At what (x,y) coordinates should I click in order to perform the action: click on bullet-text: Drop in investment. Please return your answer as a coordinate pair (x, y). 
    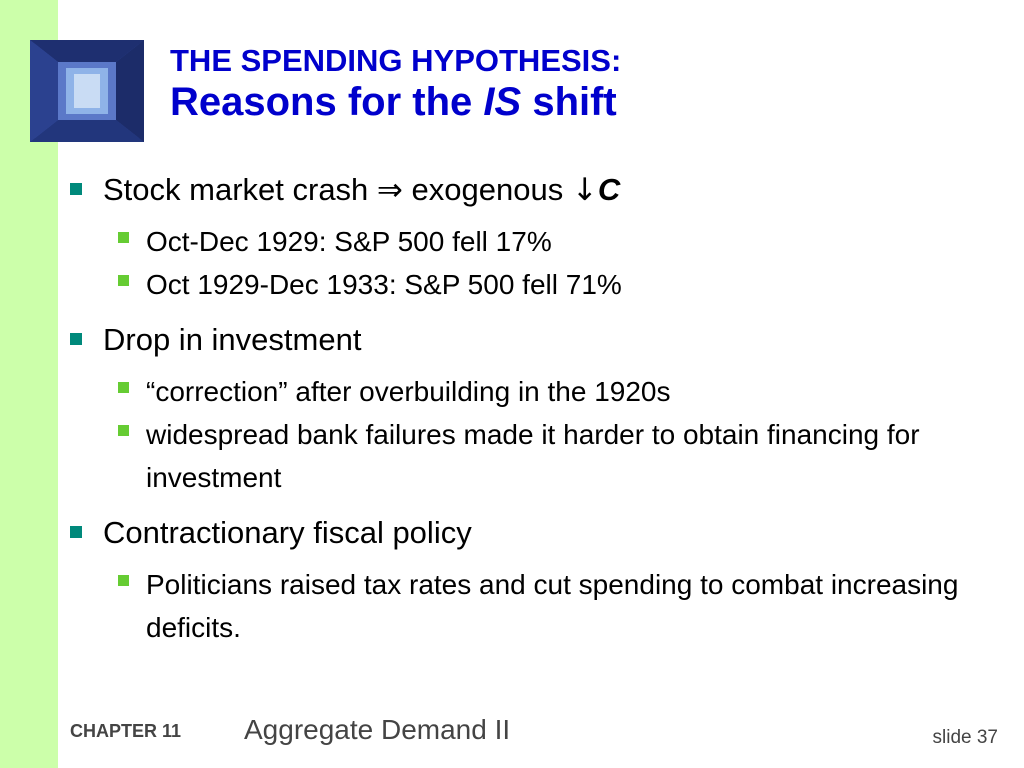
    Looking at the image, I should click on (232, 339).